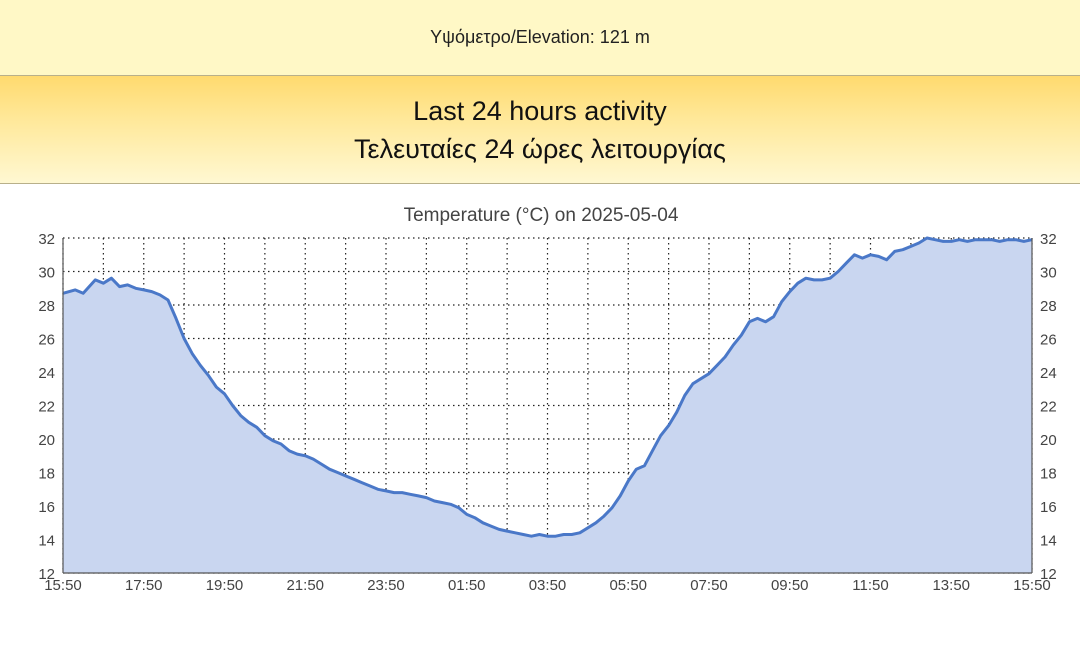  I want to click on y-tick-label-right: 28, so click(1048, 306).